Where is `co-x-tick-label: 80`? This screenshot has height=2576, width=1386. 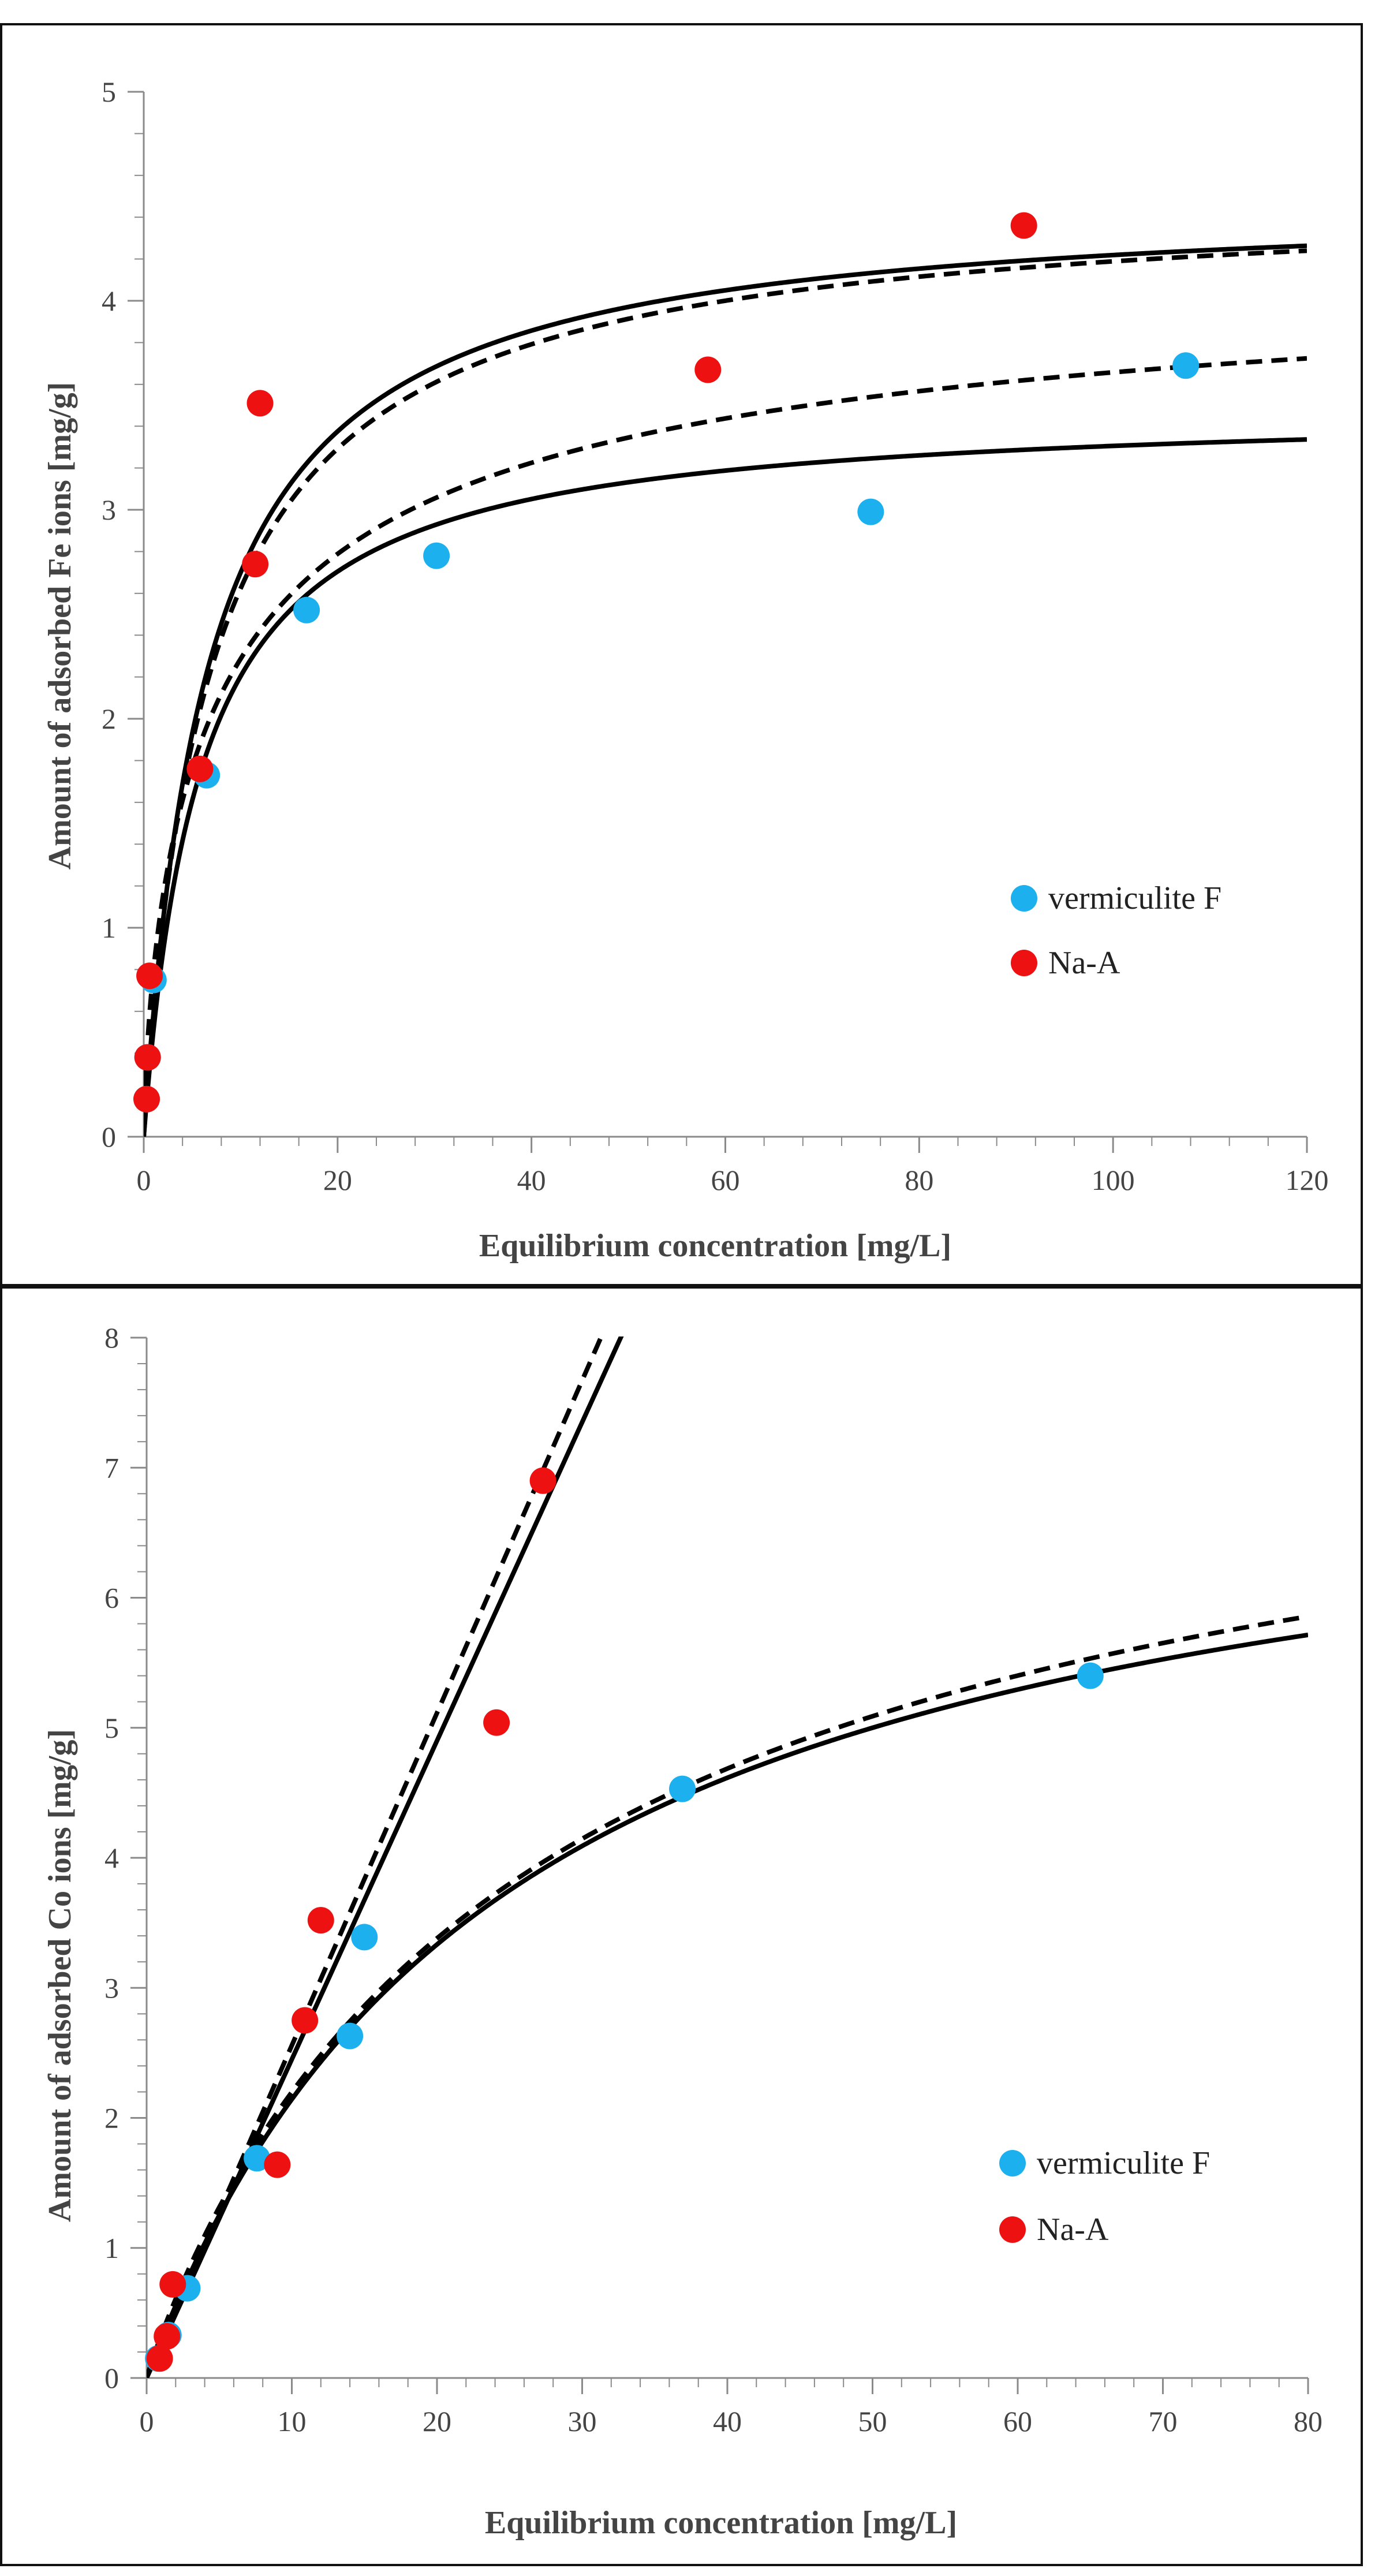 co-x-tick-label: 80 is located at coordinates (1308, 2421).